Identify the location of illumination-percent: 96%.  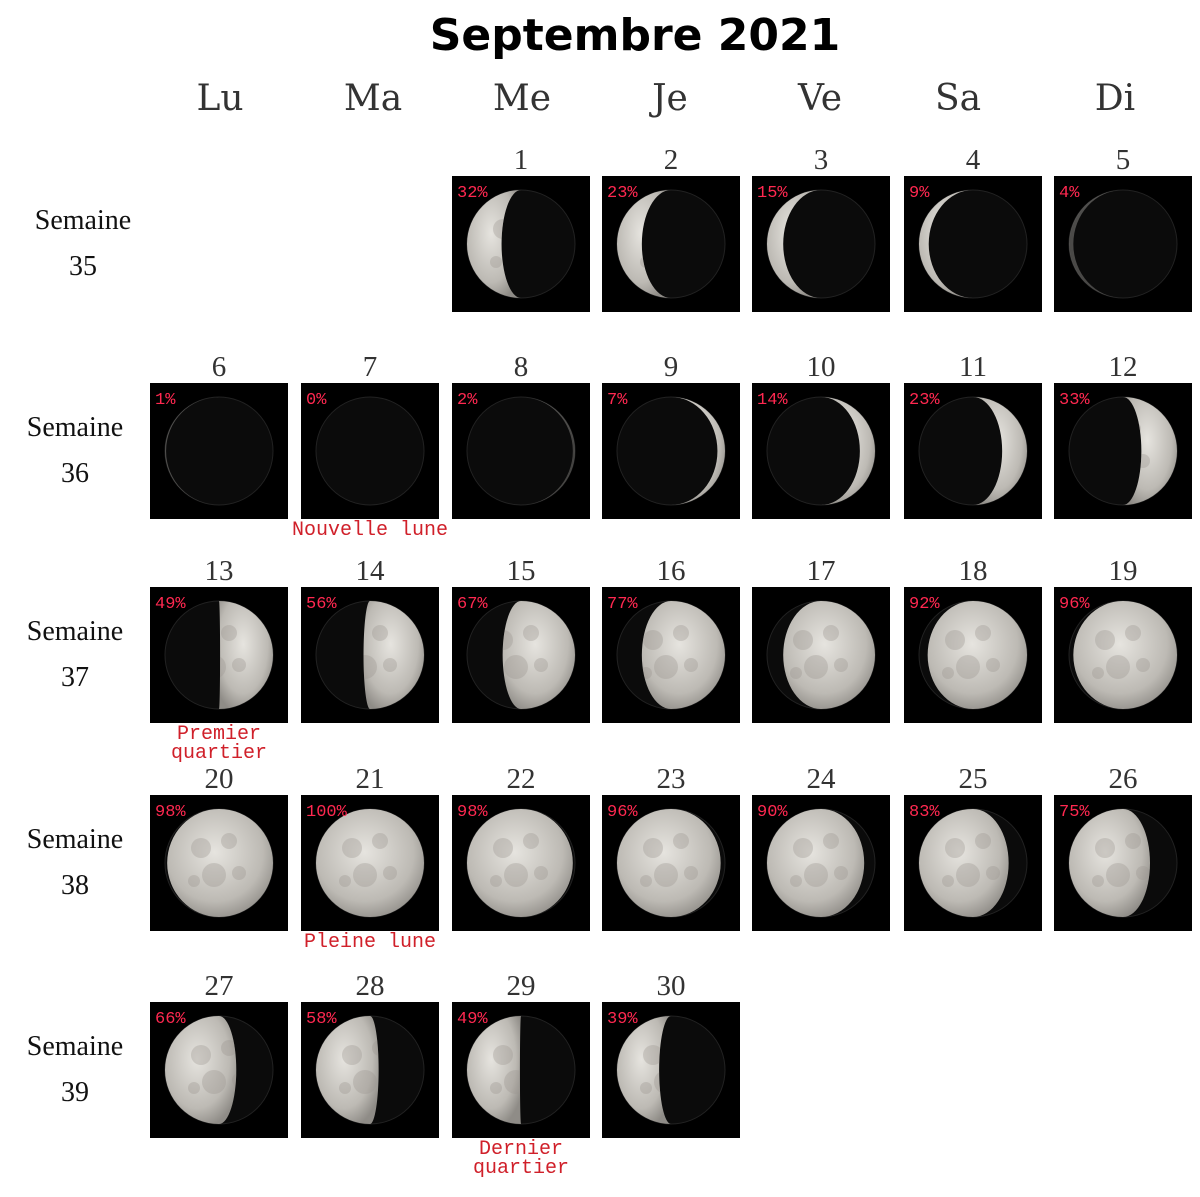
(622, 812).